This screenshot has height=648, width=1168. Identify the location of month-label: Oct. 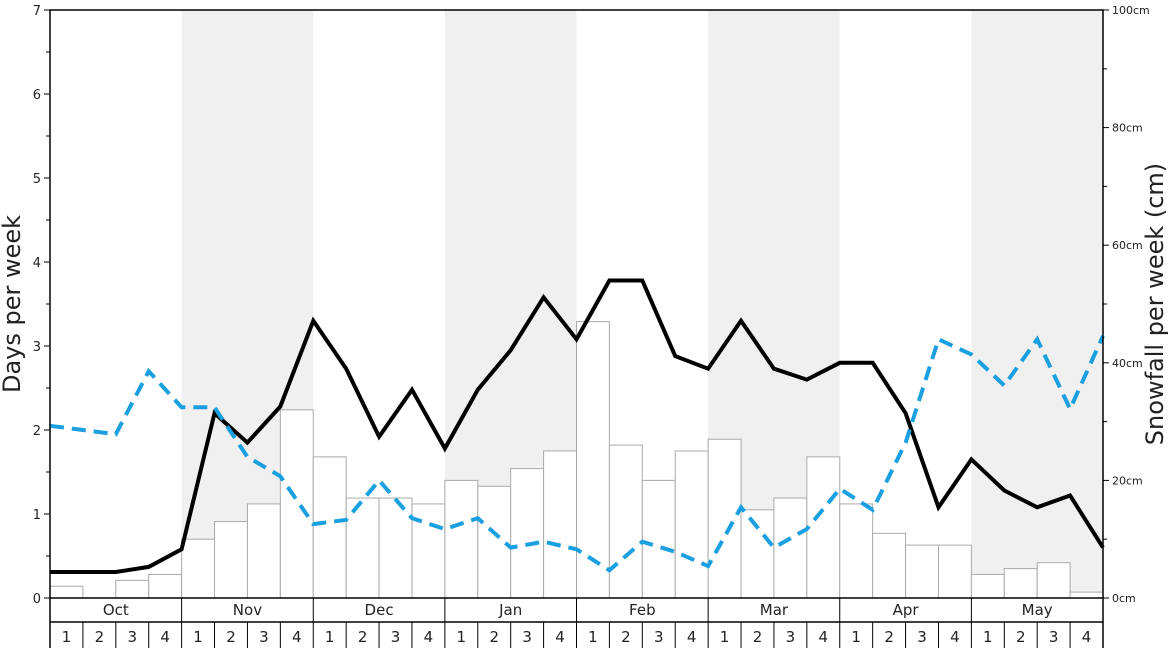
(116, 610).